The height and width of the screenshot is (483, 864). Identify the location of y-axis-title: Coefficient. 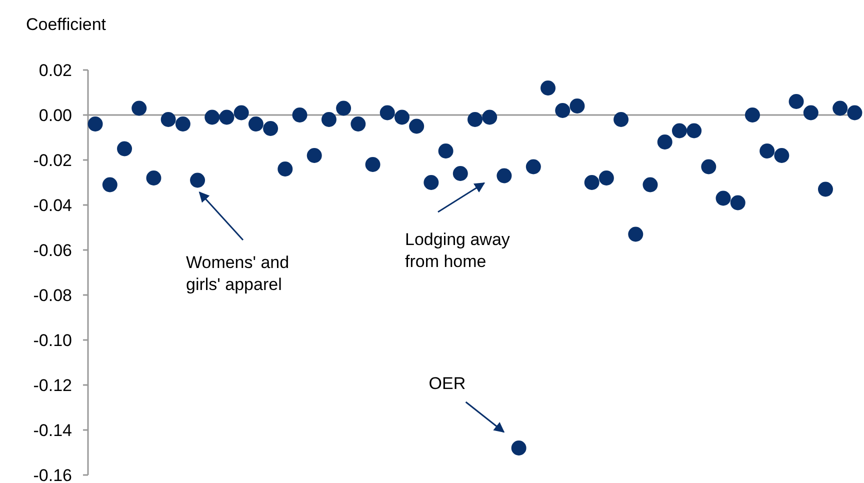
(66, 24).